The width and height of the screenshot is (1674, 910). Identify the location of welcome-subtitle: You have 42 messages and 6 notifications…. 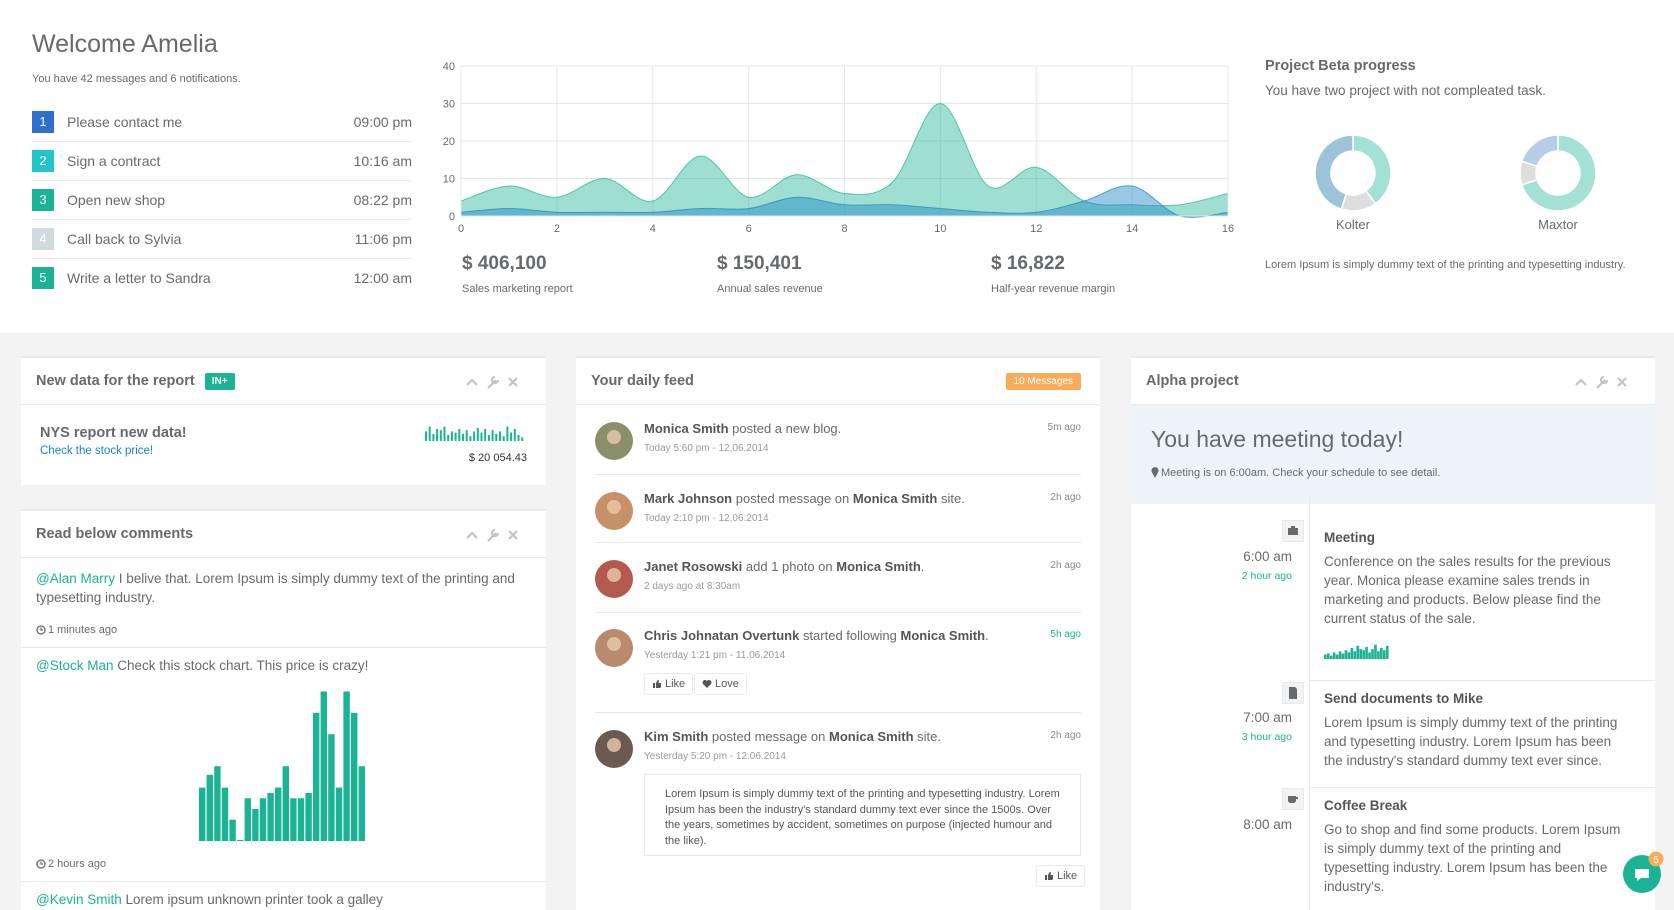
(136, 78).